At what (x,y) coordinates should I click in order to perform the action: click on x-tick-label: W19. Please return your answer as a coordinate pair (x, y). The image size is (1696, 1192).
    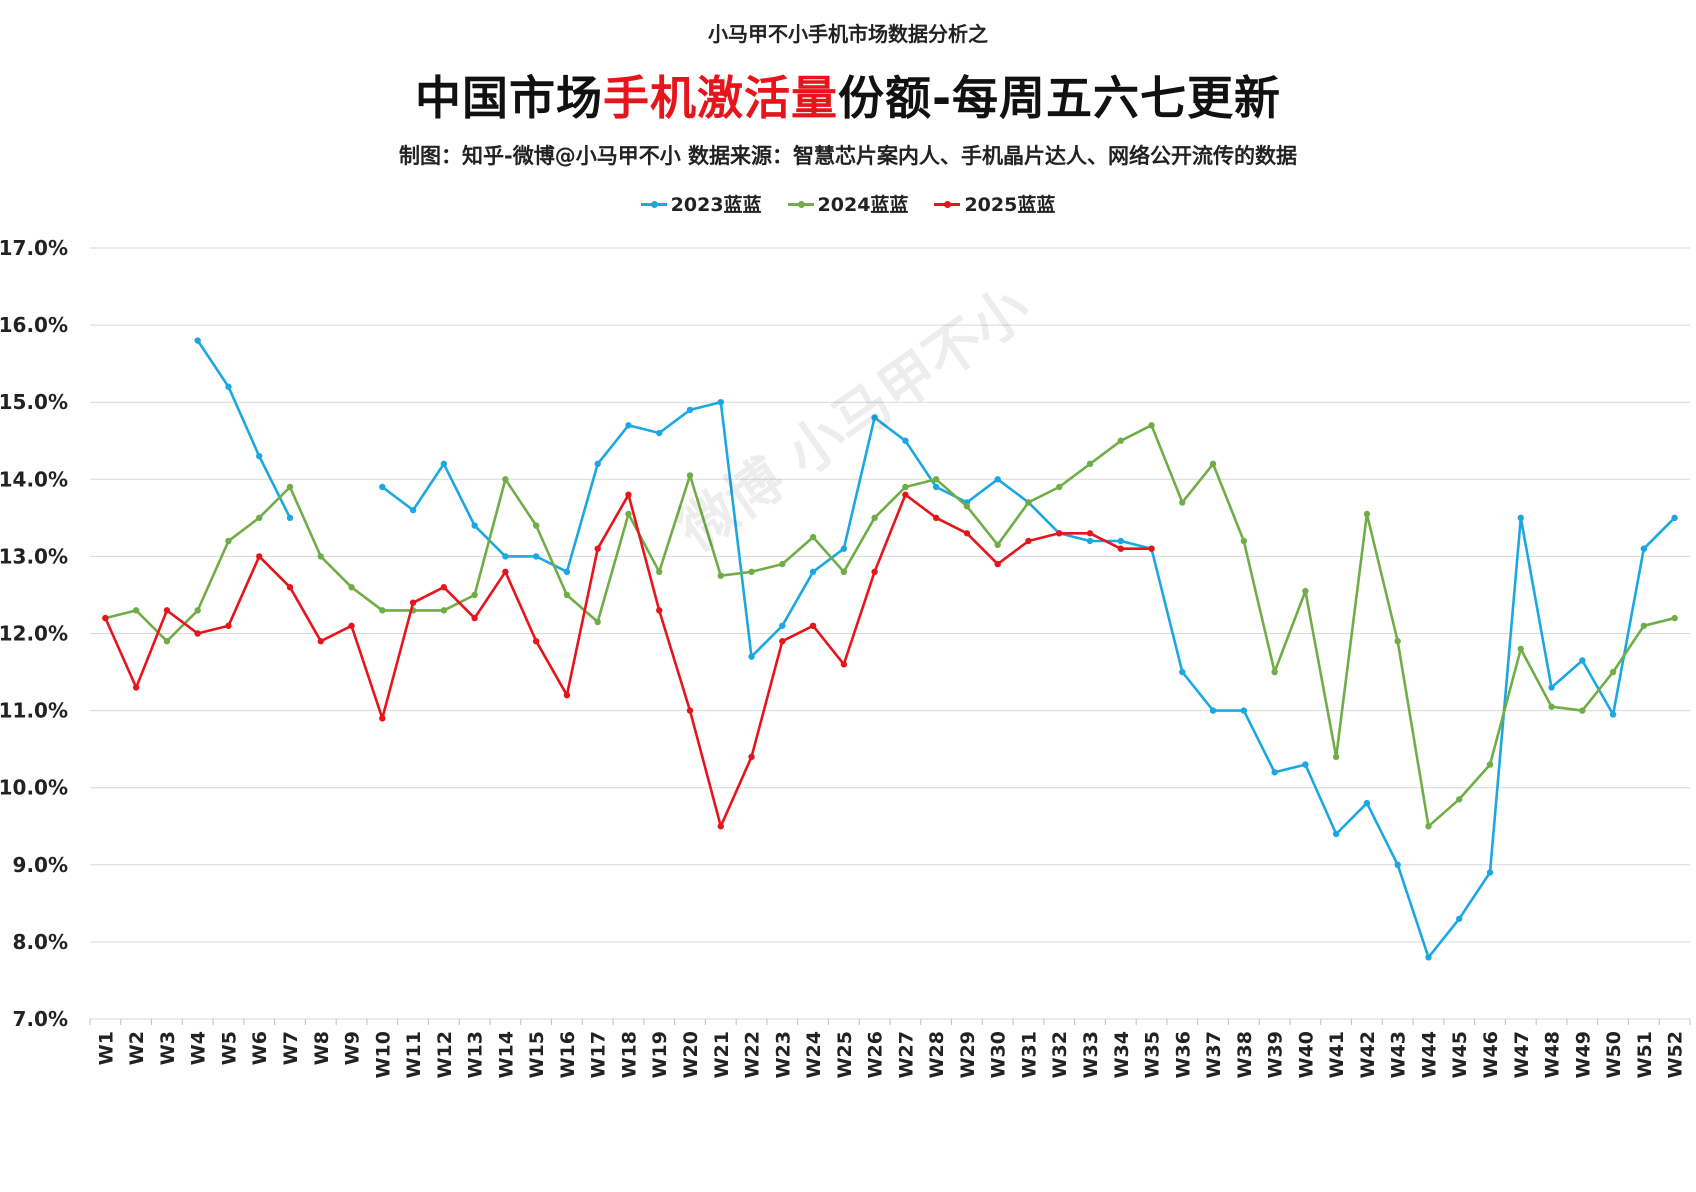
    Looking at the image, I should click on (660, 1054).